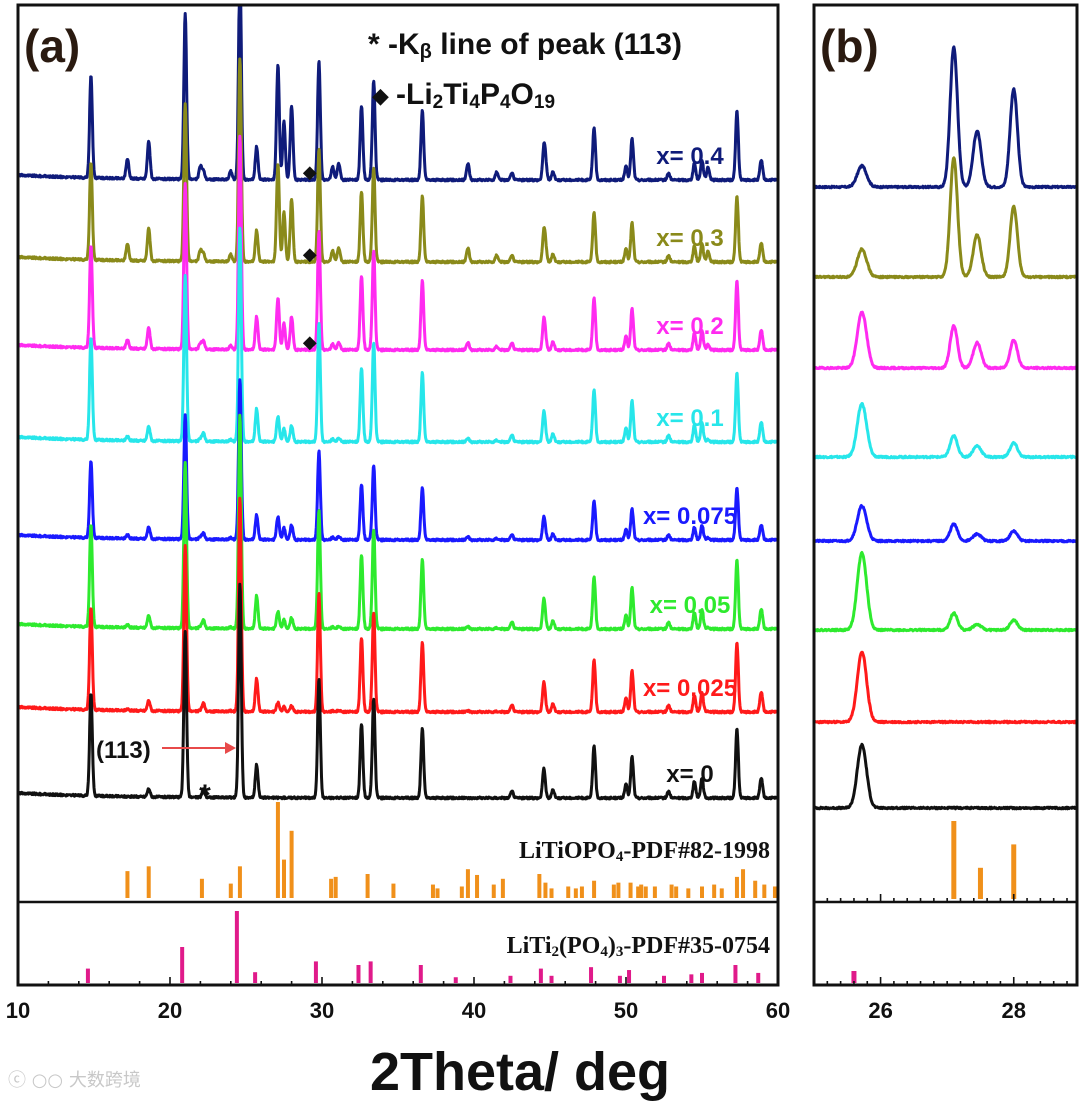 This screenshot has height=1101, width=1080. What do you see at coordinates (525, 45) in the screenshot?
I see `legend-kbeta: * -Kβ line of peak (113)` at bounding box center [525, 45].